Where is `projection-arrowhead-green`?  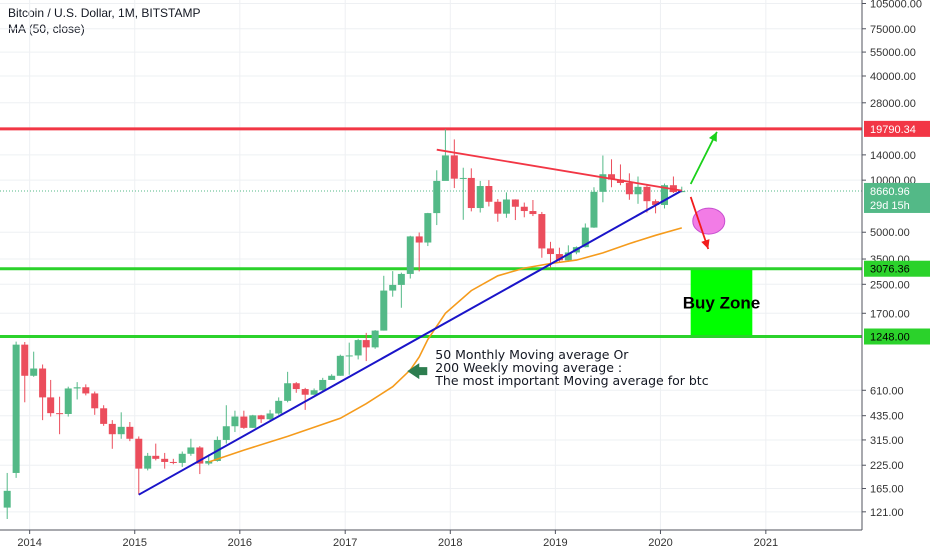 projection-arrowhead-green is located at coordinates (712, 136).